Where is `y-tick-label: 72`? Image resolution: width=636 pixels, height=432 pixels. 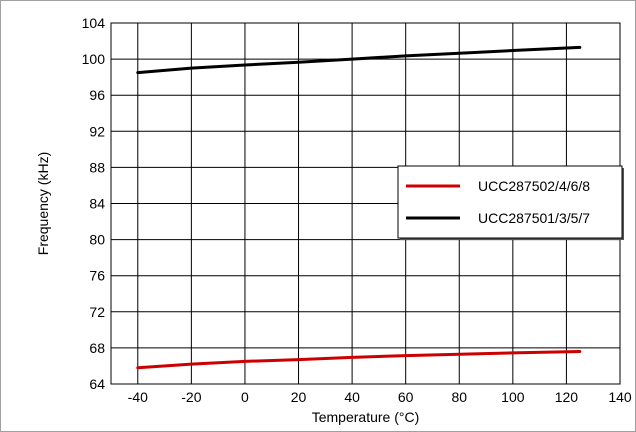
y-tick-label: 72 is located at coordinates (97, 312).